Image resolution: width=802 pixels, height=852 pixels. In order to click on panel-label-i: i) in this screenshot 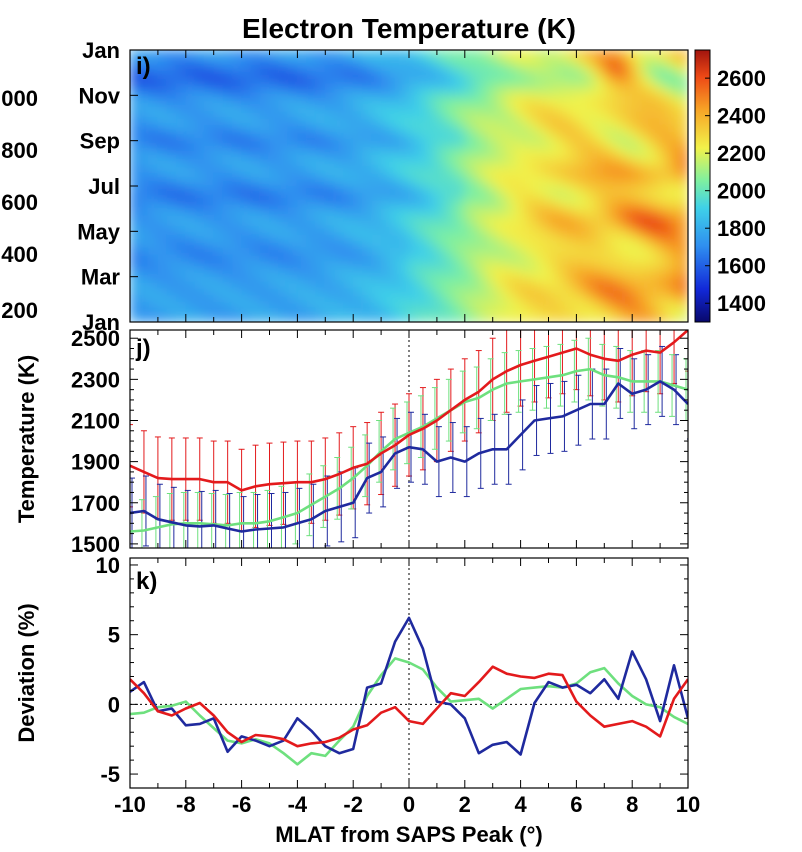, I will do `click(143, 66)`.